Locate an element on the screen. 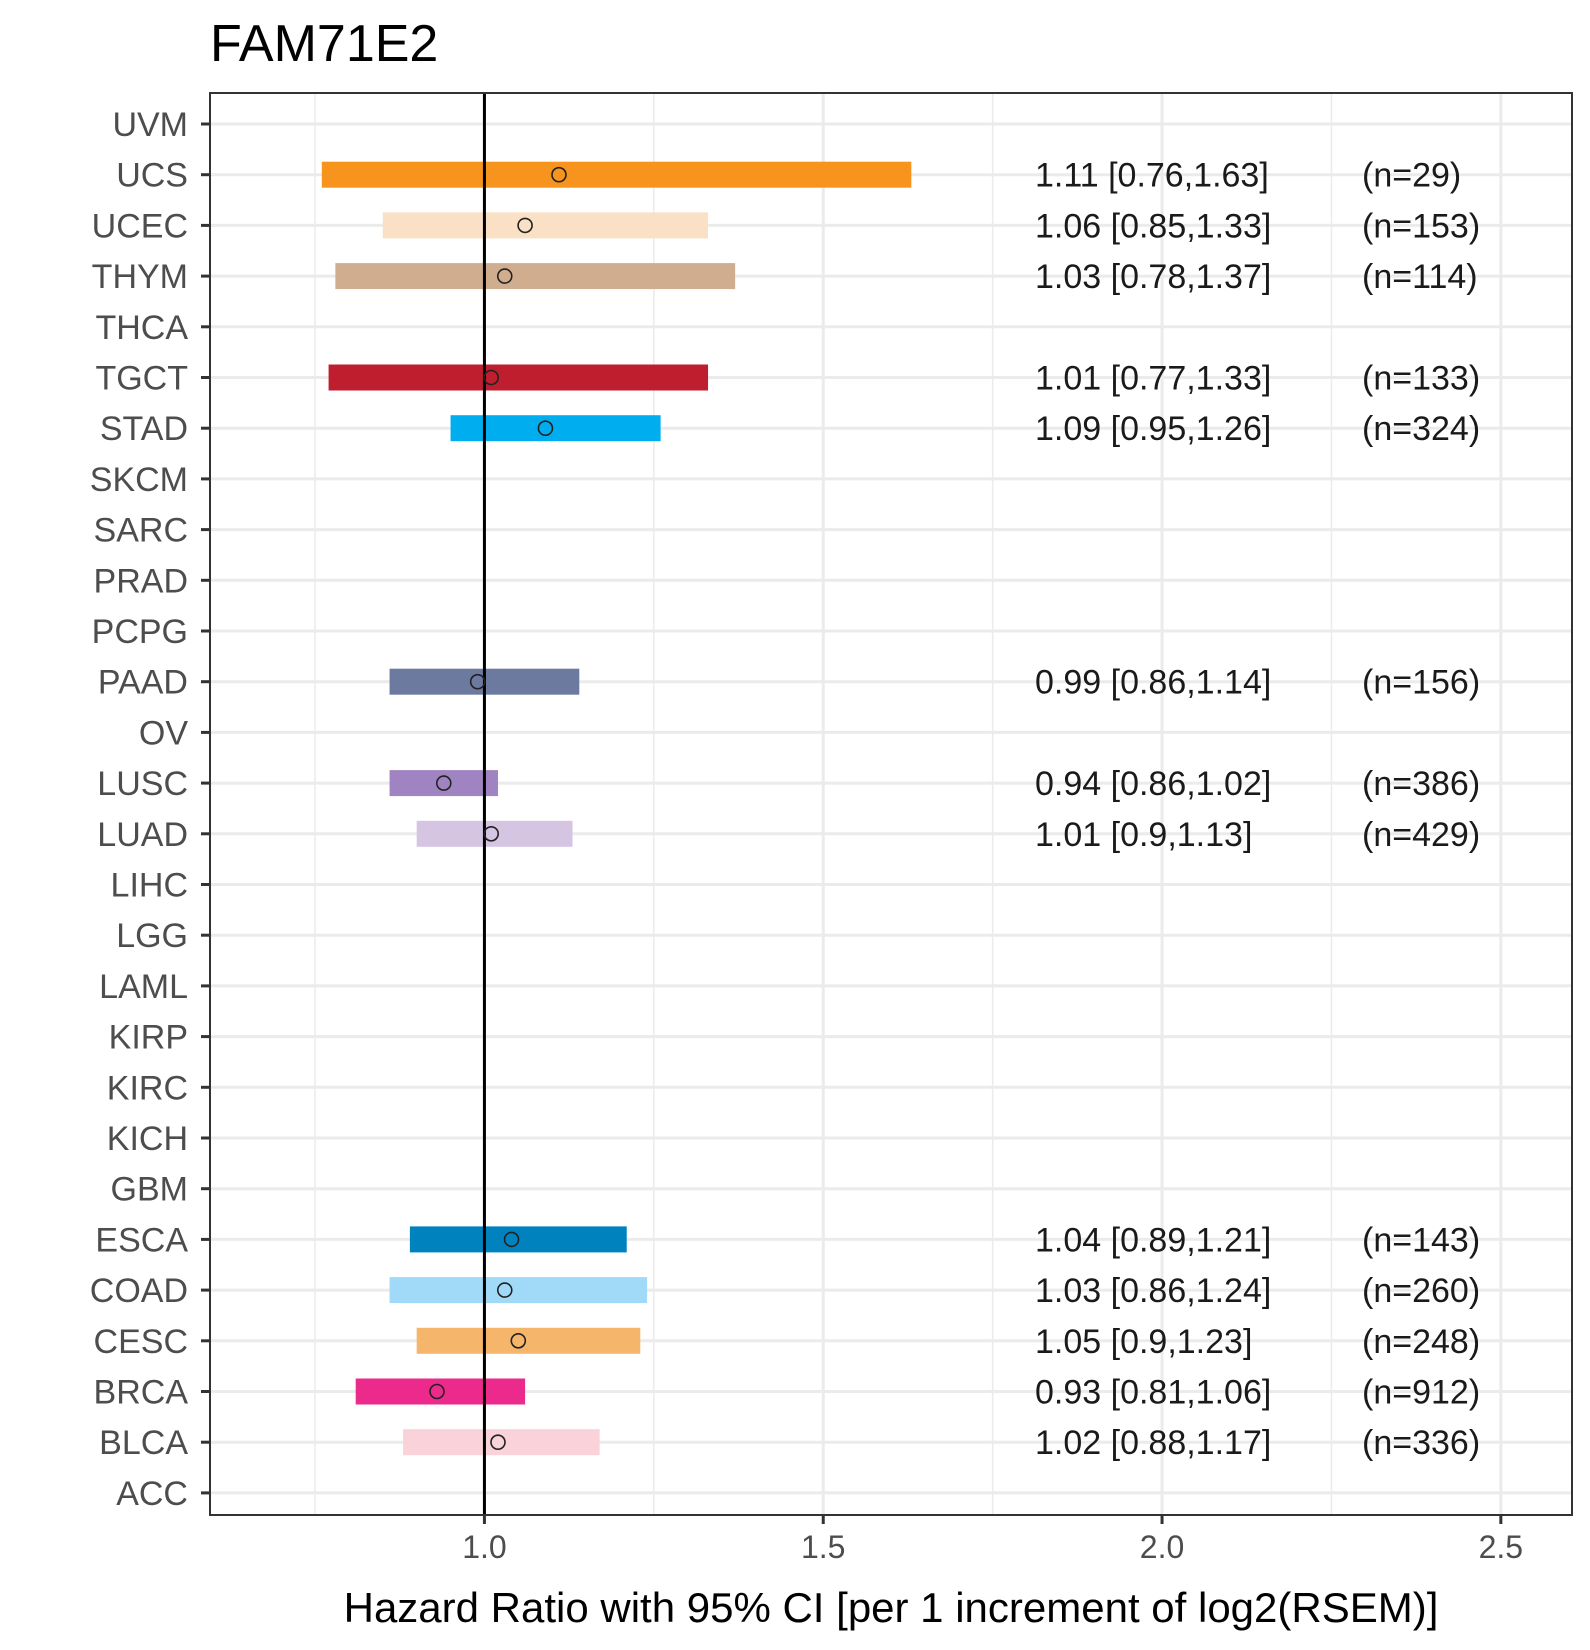 The height and width of the screenshot is (1650, 1590). ci-bar-cesc is located at coordinates (528, 1340).